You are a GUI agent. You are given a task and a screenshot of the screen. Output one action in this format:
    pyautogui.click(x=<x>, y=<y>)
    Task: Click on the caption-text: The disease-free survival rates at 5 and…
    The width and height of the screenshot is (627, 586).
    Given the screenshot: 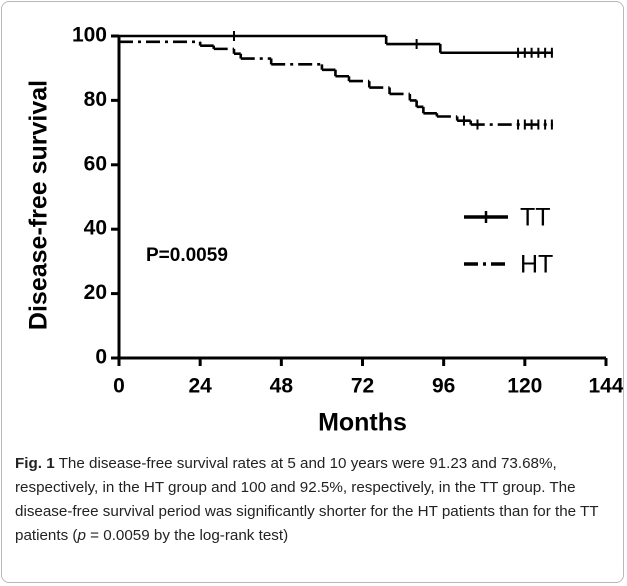 What is the action you would take?
    pyautogui.click(x=307, y=499)
    